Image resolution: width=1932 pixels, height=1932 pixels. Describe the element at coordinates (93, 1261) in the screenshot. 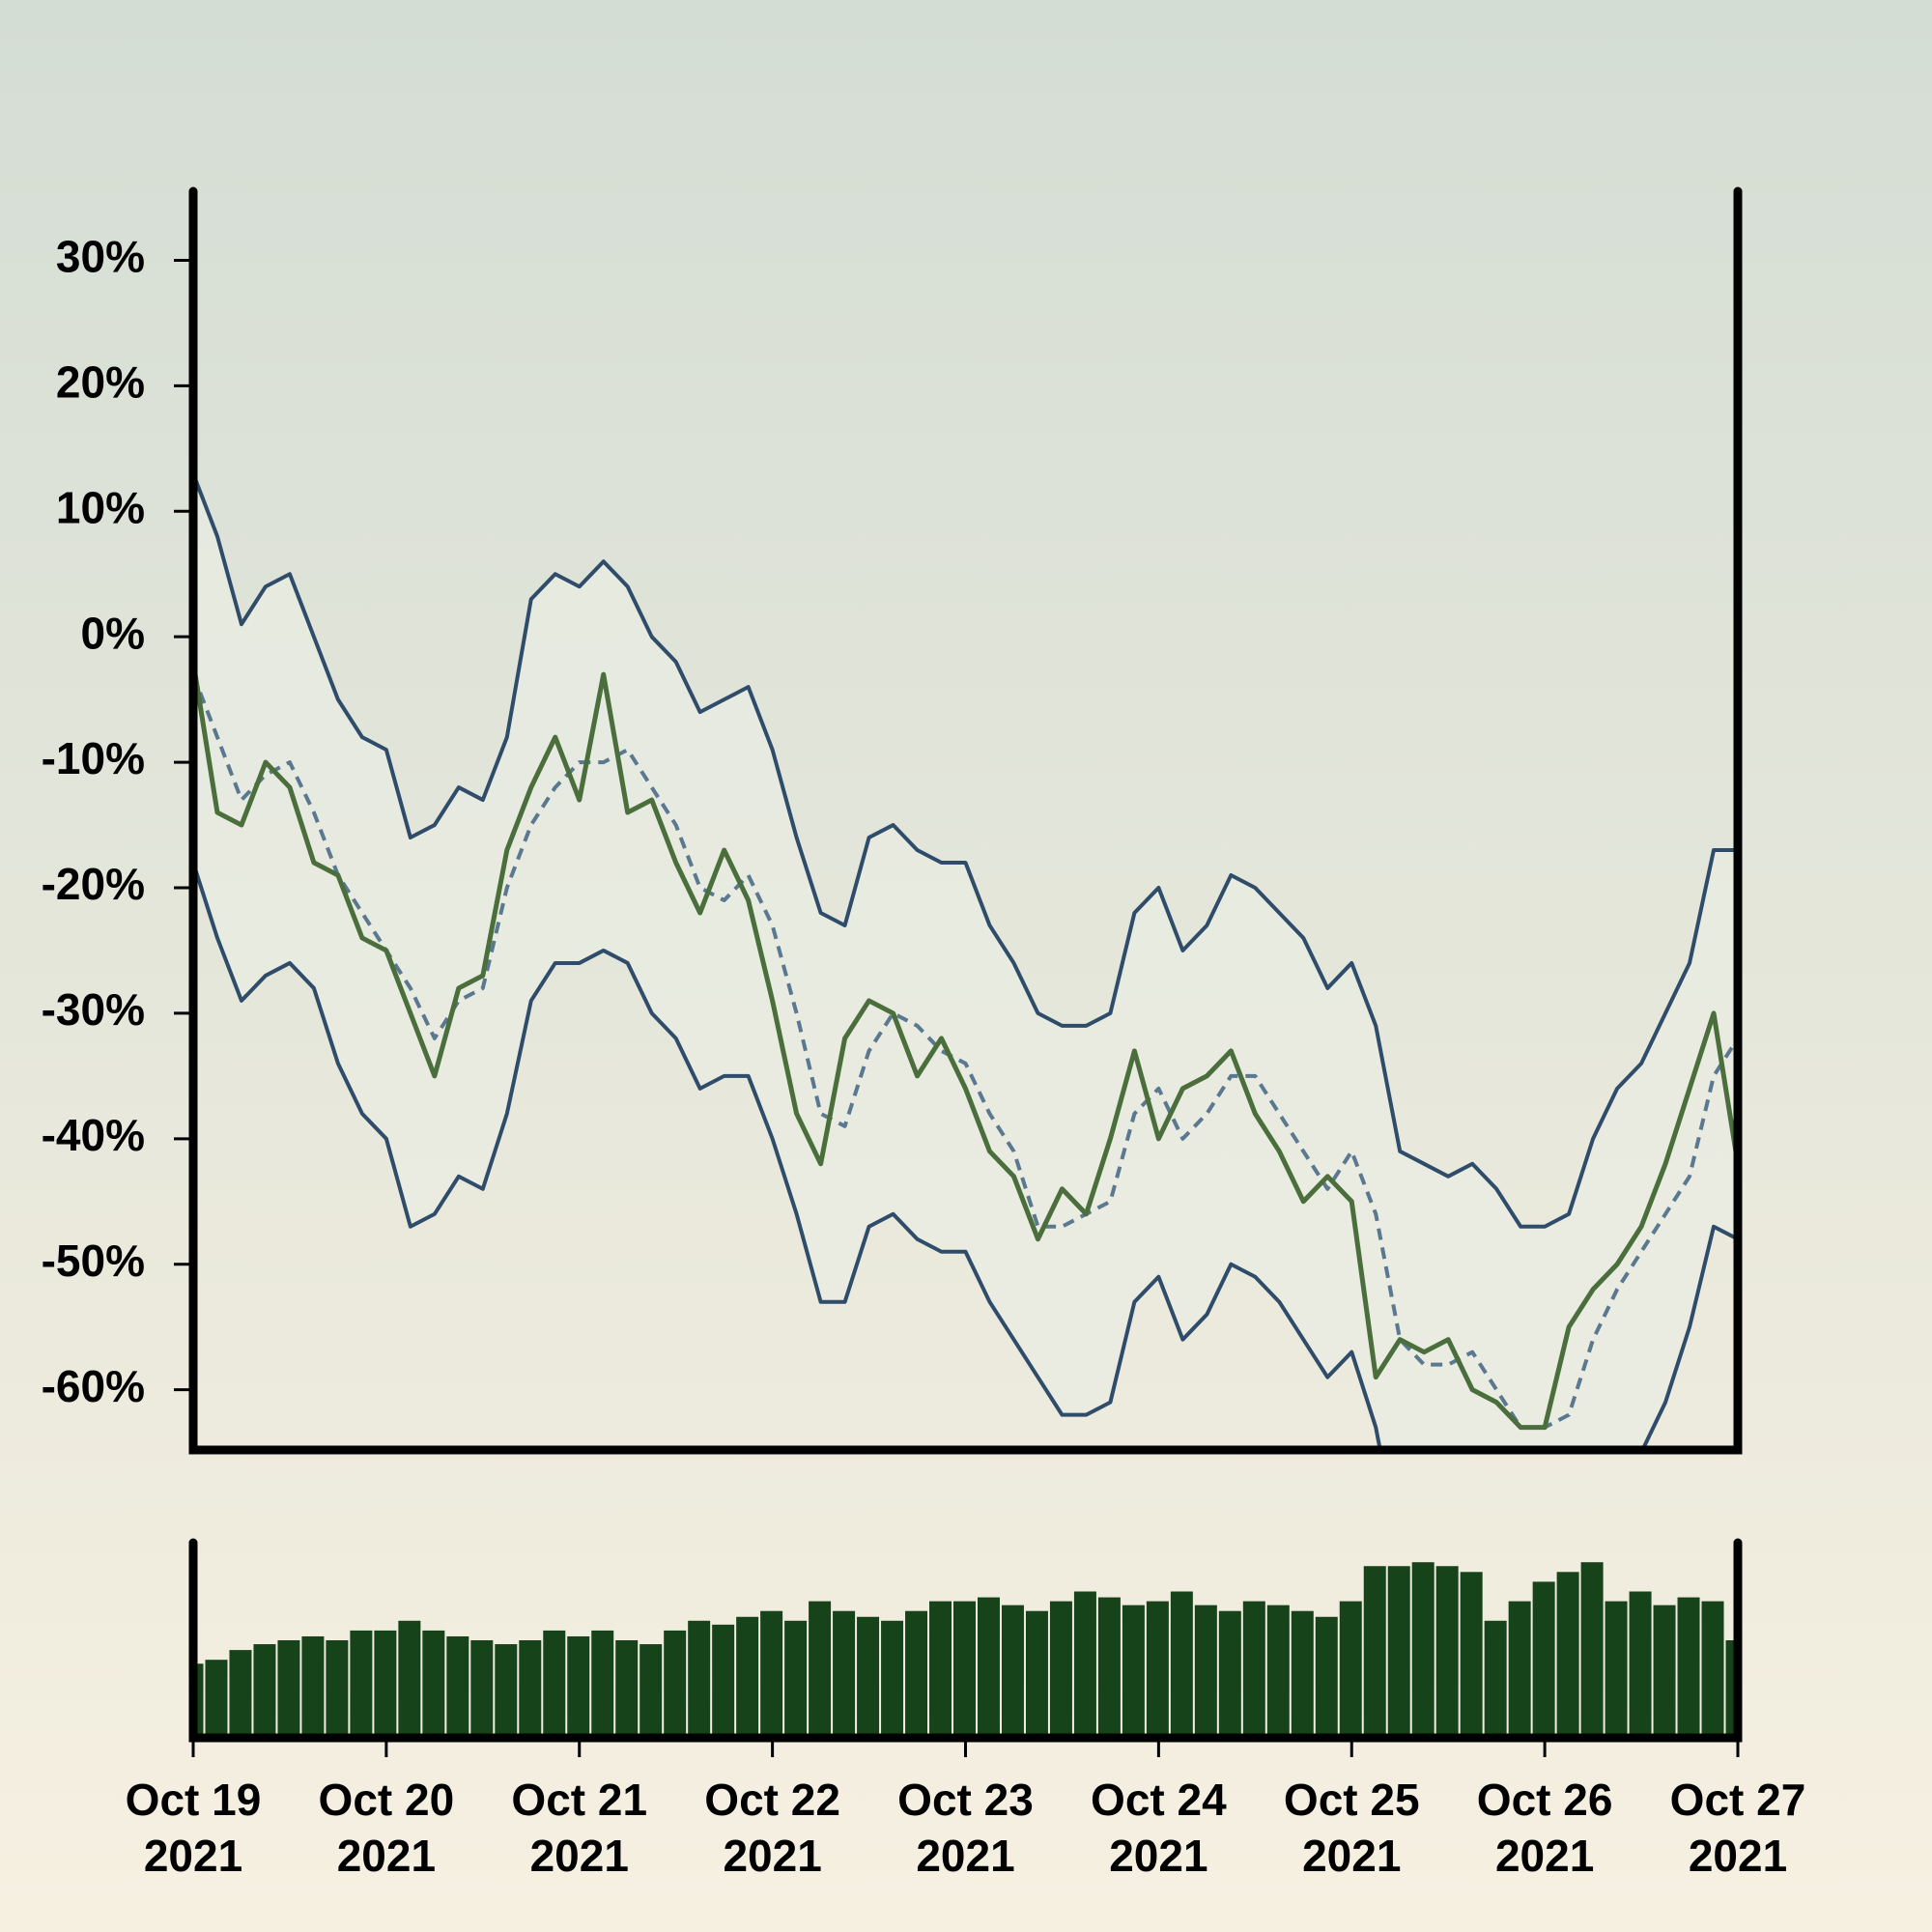

I see `y-tick-label: -50%` at that location.